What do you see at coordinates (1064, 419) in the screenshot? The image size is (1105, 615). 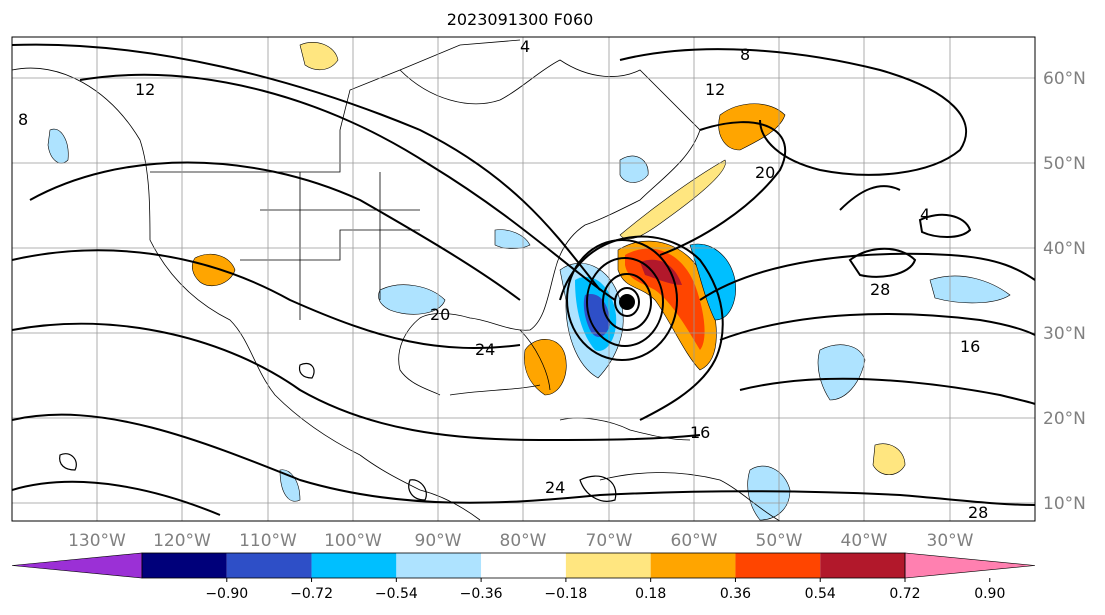 I see `lat-label: 20°N` at bounding box center [1064, 419].